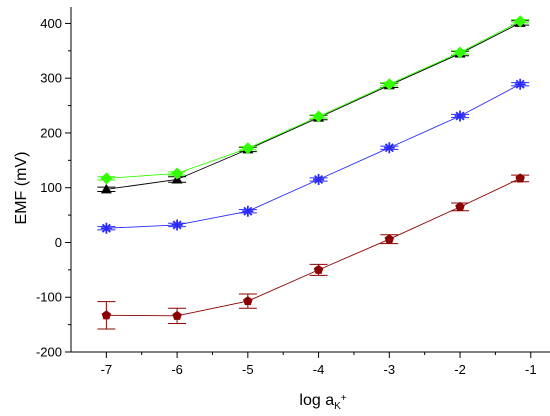  What do you see at coordinates (21, 188) in the screenshot?
I see `y-axis-title: EMF (mV)` at bounding box center [21, 188].